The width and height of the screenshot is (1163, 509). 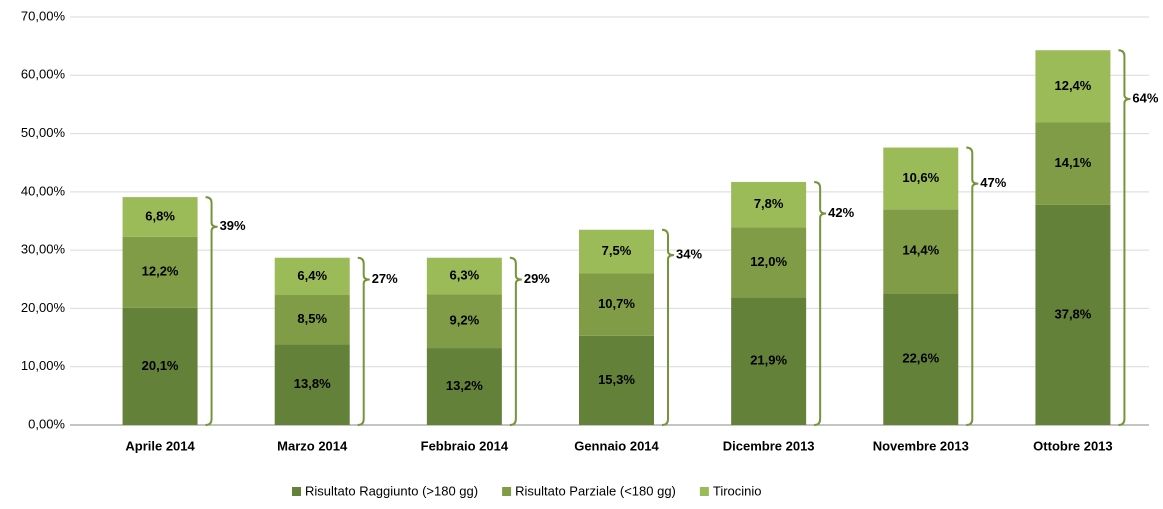 I want to click on y-tick-label: 20,00%, so click(x=43, y=307).